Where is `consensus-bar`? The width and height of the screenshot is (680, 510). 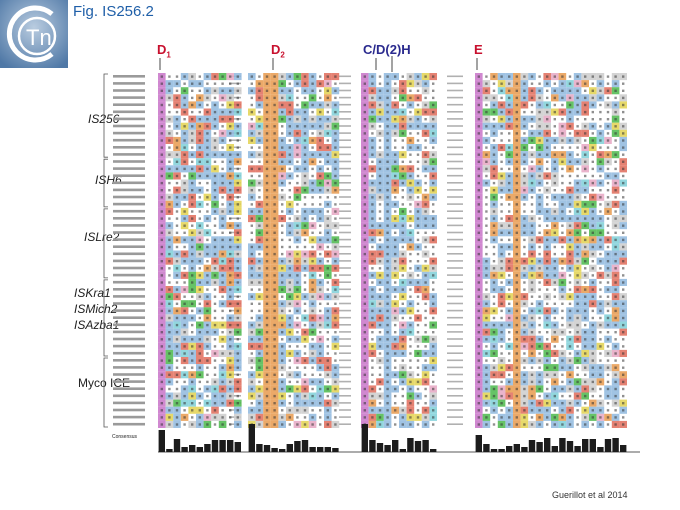 consensus-bar is located at coordinates (222, 446).